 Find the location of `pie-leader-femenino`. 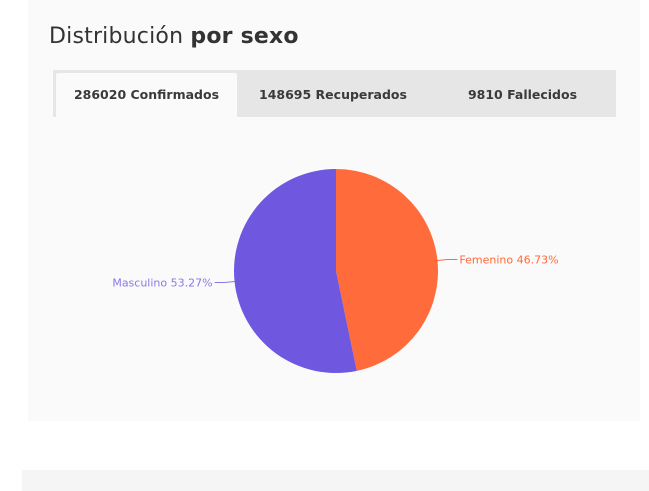

pie-leader-femenino is located at coordinates (447, 260).